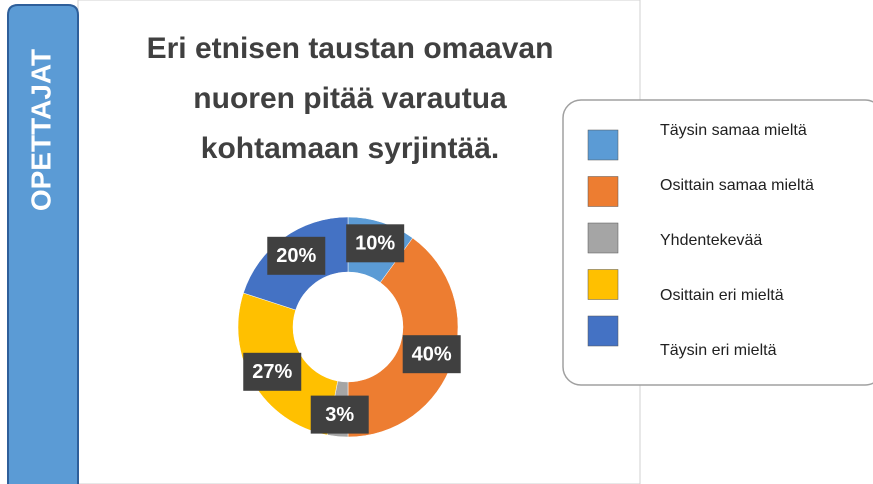 Image resolution: width=873 pixels, height=484 pixels. What do you see at coordinates (718, 350) in the screenshot?
I see `legend-label: Täysin eri mieltä` at bounding box center [718, 350].